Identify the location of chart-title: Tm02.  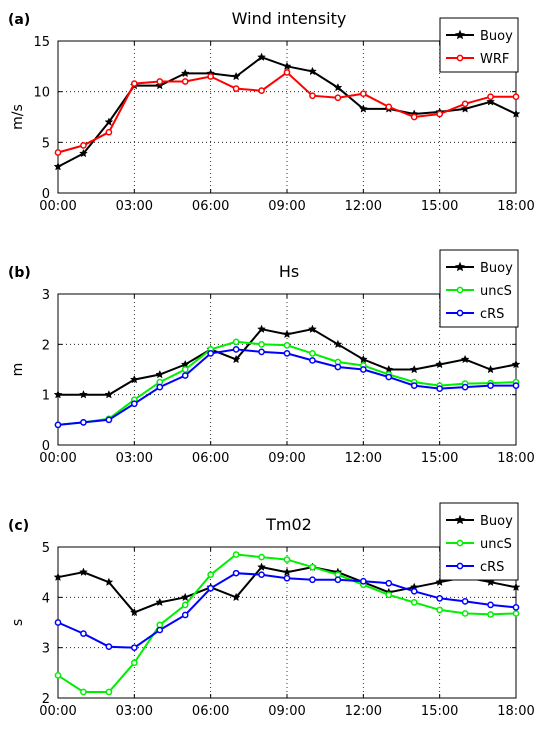
(288, 524).